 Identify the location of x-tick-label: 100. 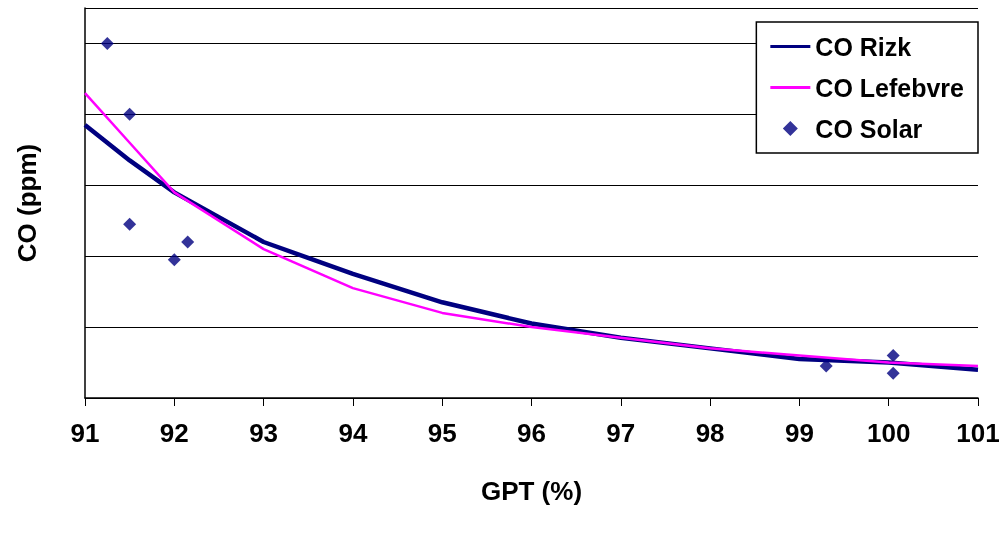
(889, 433).